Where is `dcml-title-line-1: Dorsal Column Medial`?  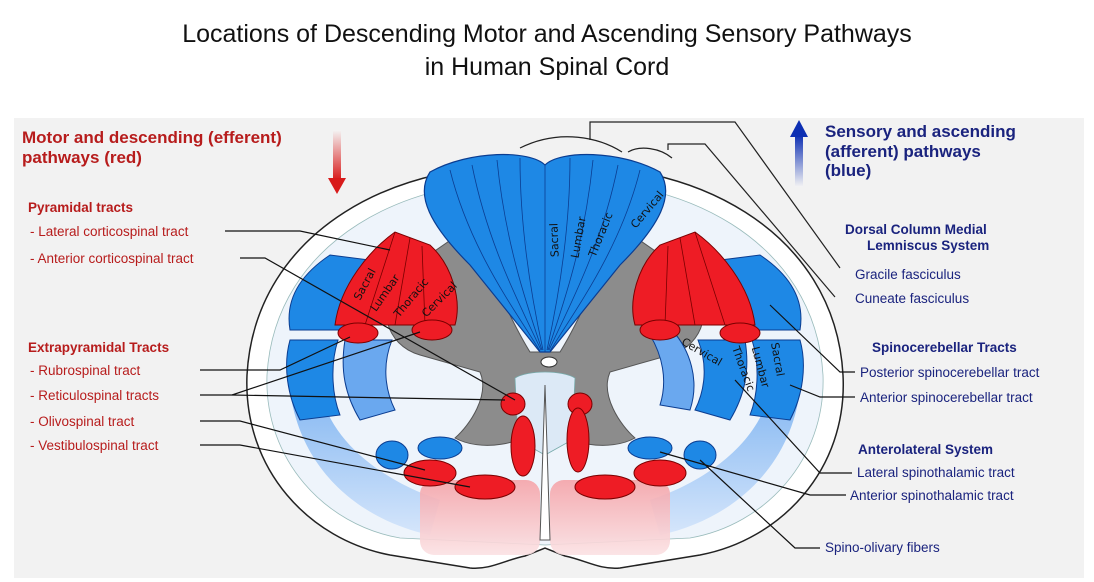
dcml-title-line-1: Dorsal Column Medial is located at coordinates (916, 229).